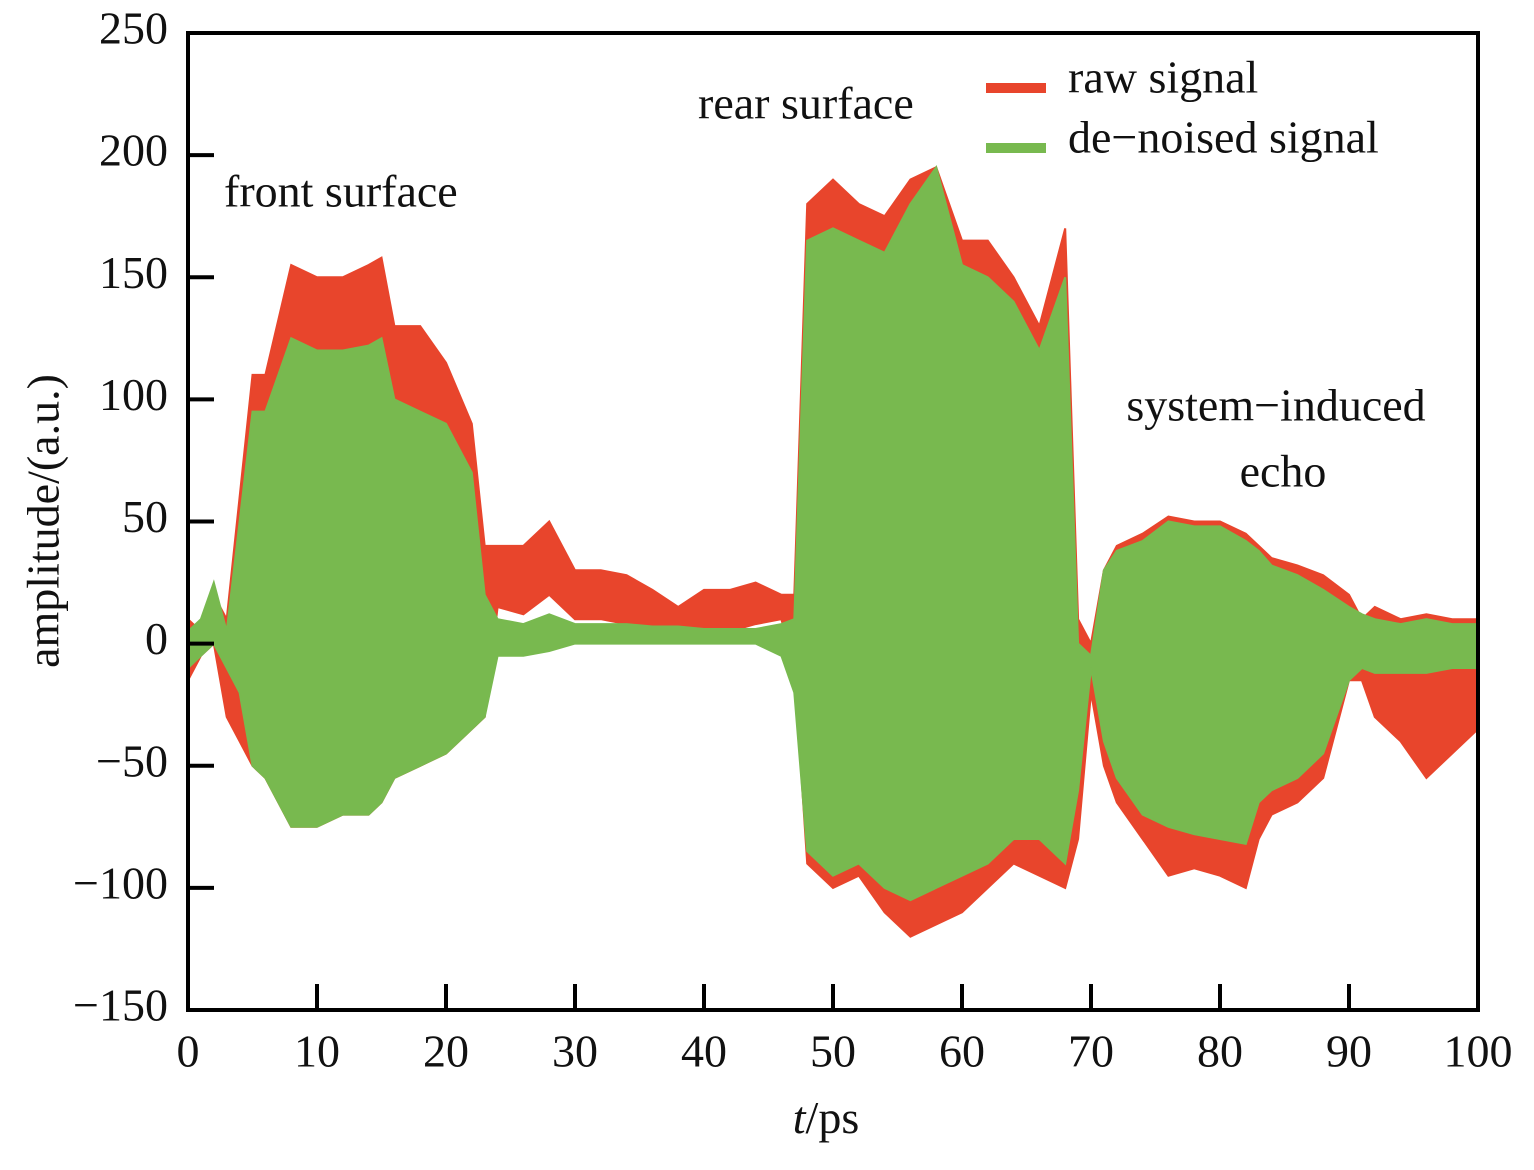 Image resolution: width=1534 pixels, height=1170 pixels. I want to click on x-axis-label: t/ps, so click(826, 1117).